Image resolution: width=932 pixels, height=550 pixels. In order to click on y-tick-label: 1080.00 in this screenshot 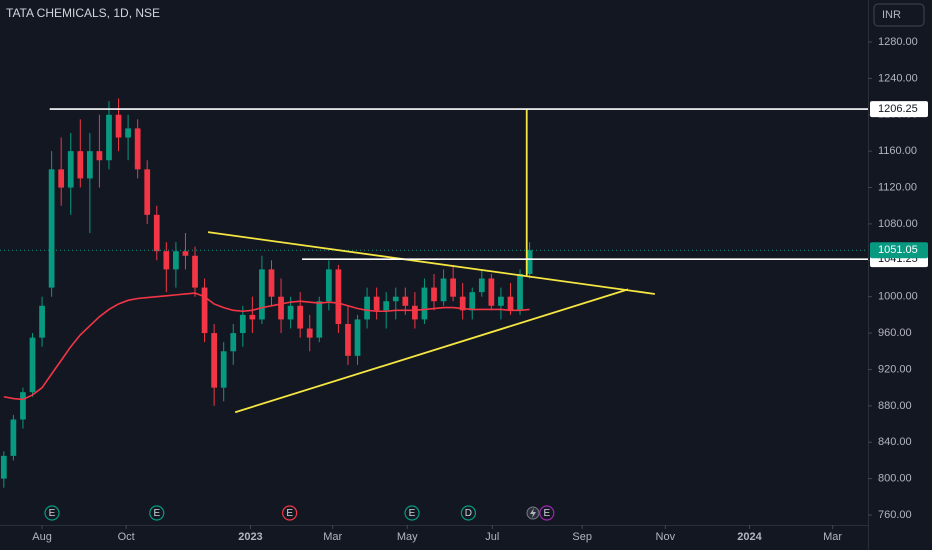, I will do `click(898, 224)`.